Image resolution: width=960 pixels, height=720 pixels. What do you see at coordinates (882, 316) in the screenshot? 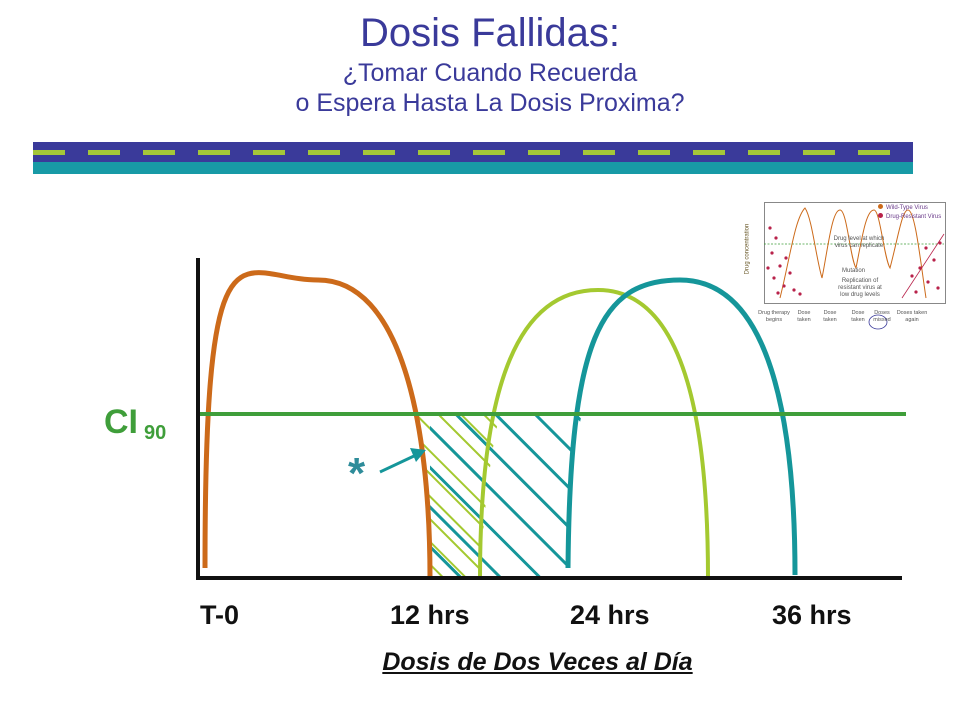
I see `inset-event-4: Doses missed` at bounding box center [882, 316].